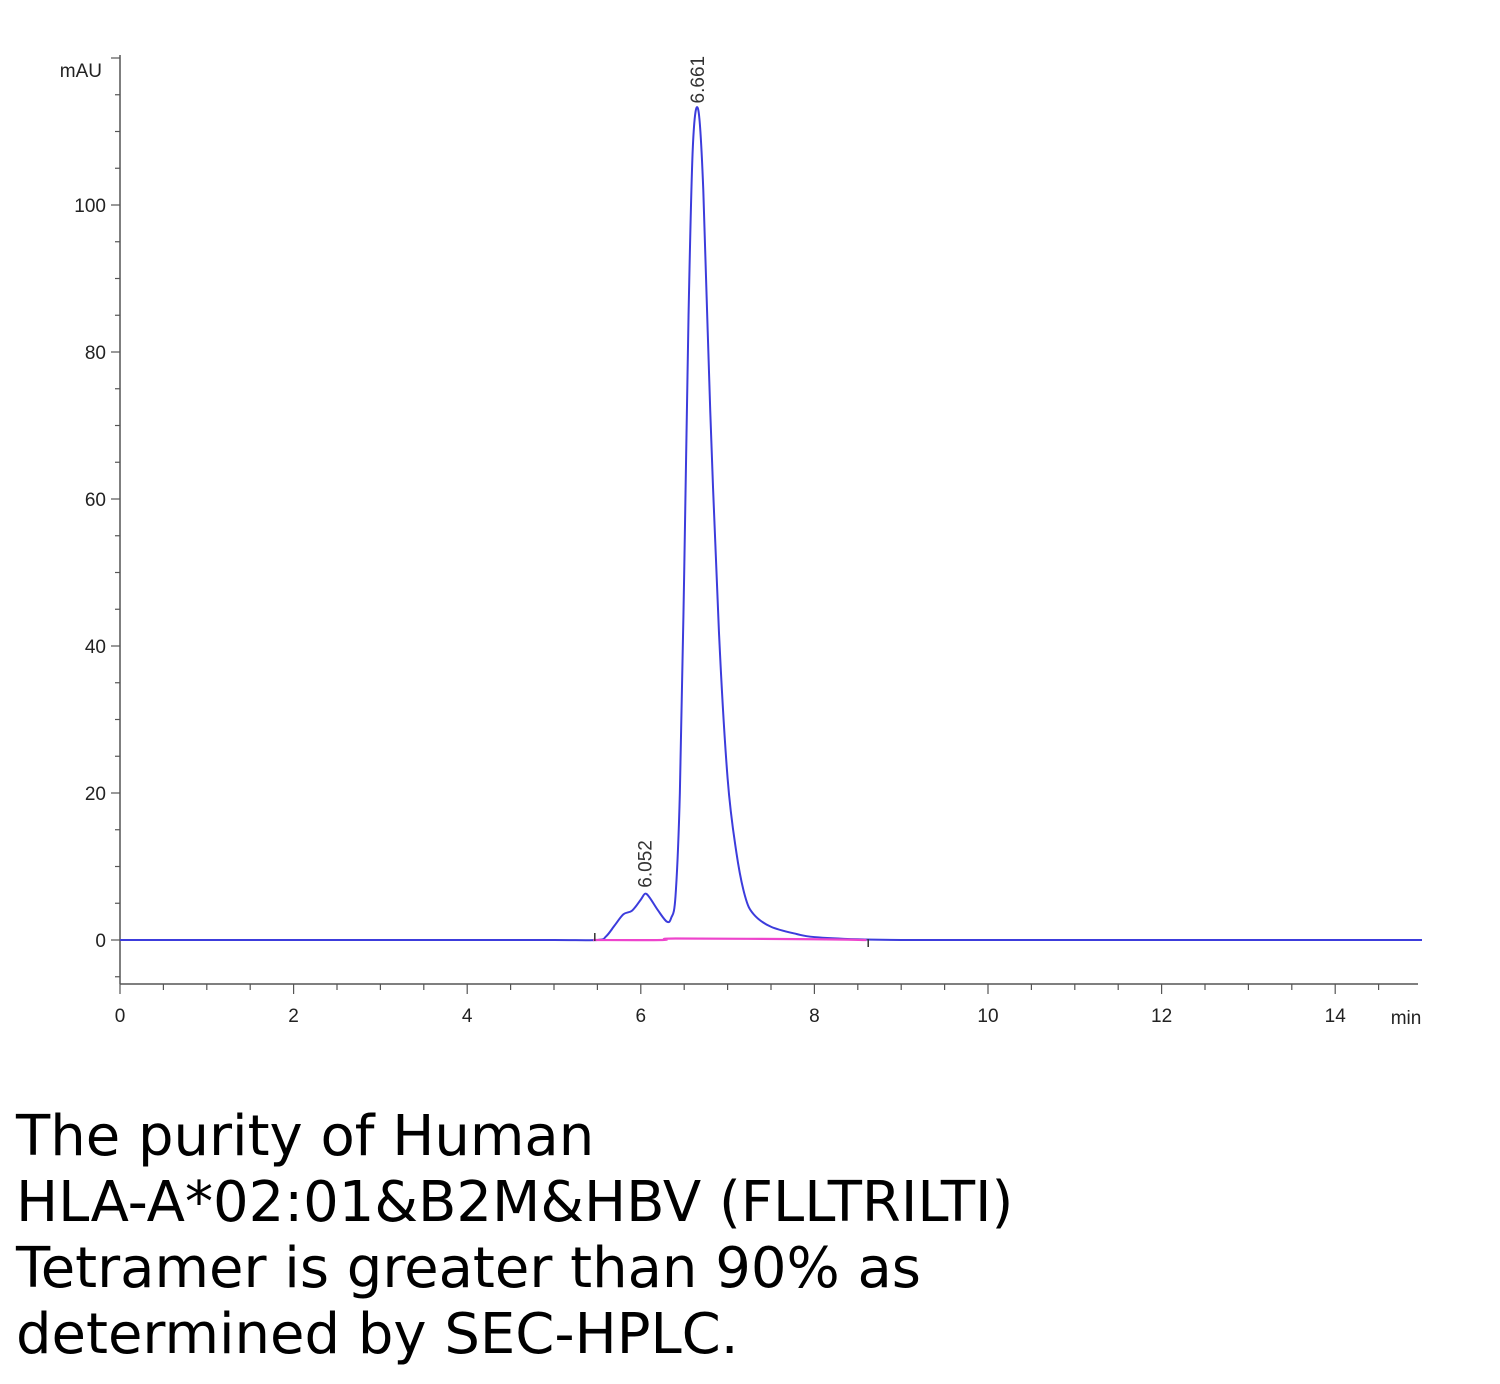 The image size is (1500, 1384). I want to click on y-axis-label: mAU, so click(81, 71).